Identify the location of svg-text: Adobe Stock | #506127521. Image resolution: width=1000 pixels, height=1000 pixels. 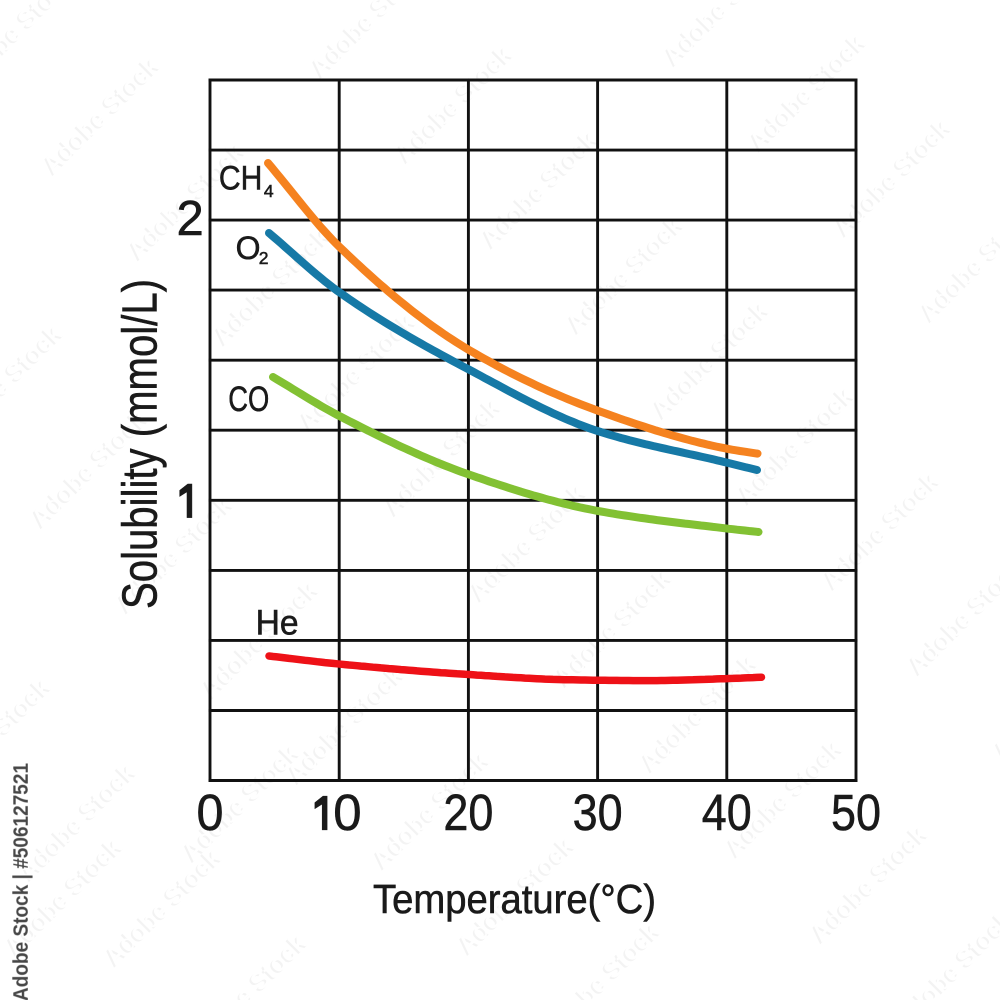
(21, 881).